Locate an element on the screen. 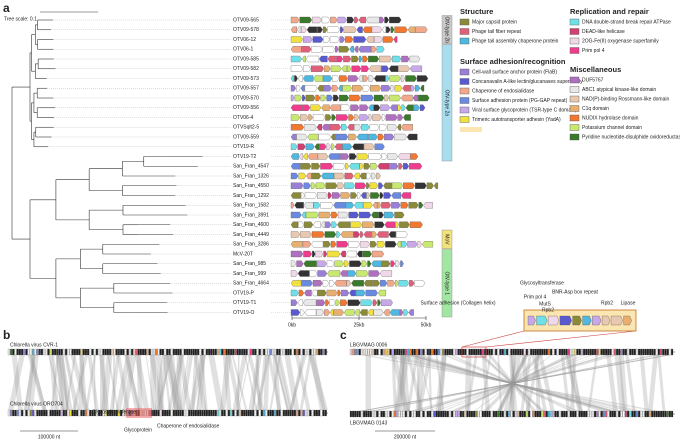 This screenshot has width=680, height=442. legend-label: Chaperone of endosialidase is located at coordinates (503, 91).